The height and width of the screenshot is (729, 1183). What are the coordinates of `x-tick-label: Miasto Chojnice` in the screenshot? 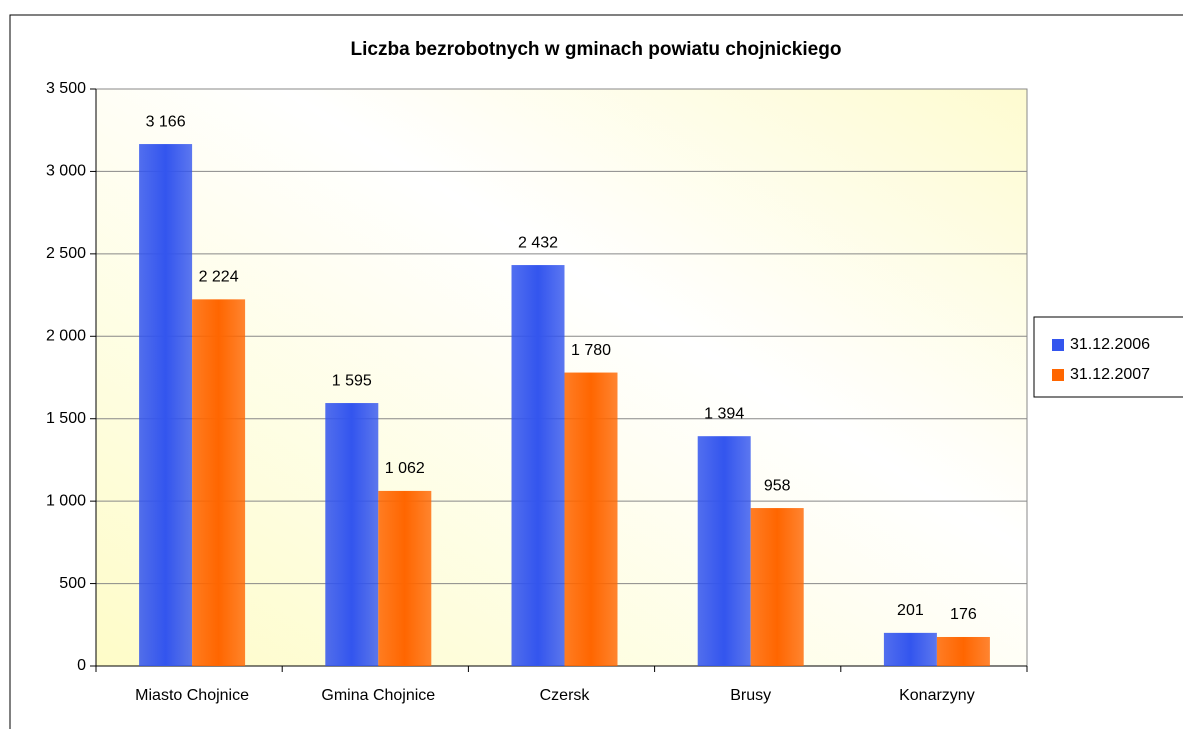 It's located at (192, 695).